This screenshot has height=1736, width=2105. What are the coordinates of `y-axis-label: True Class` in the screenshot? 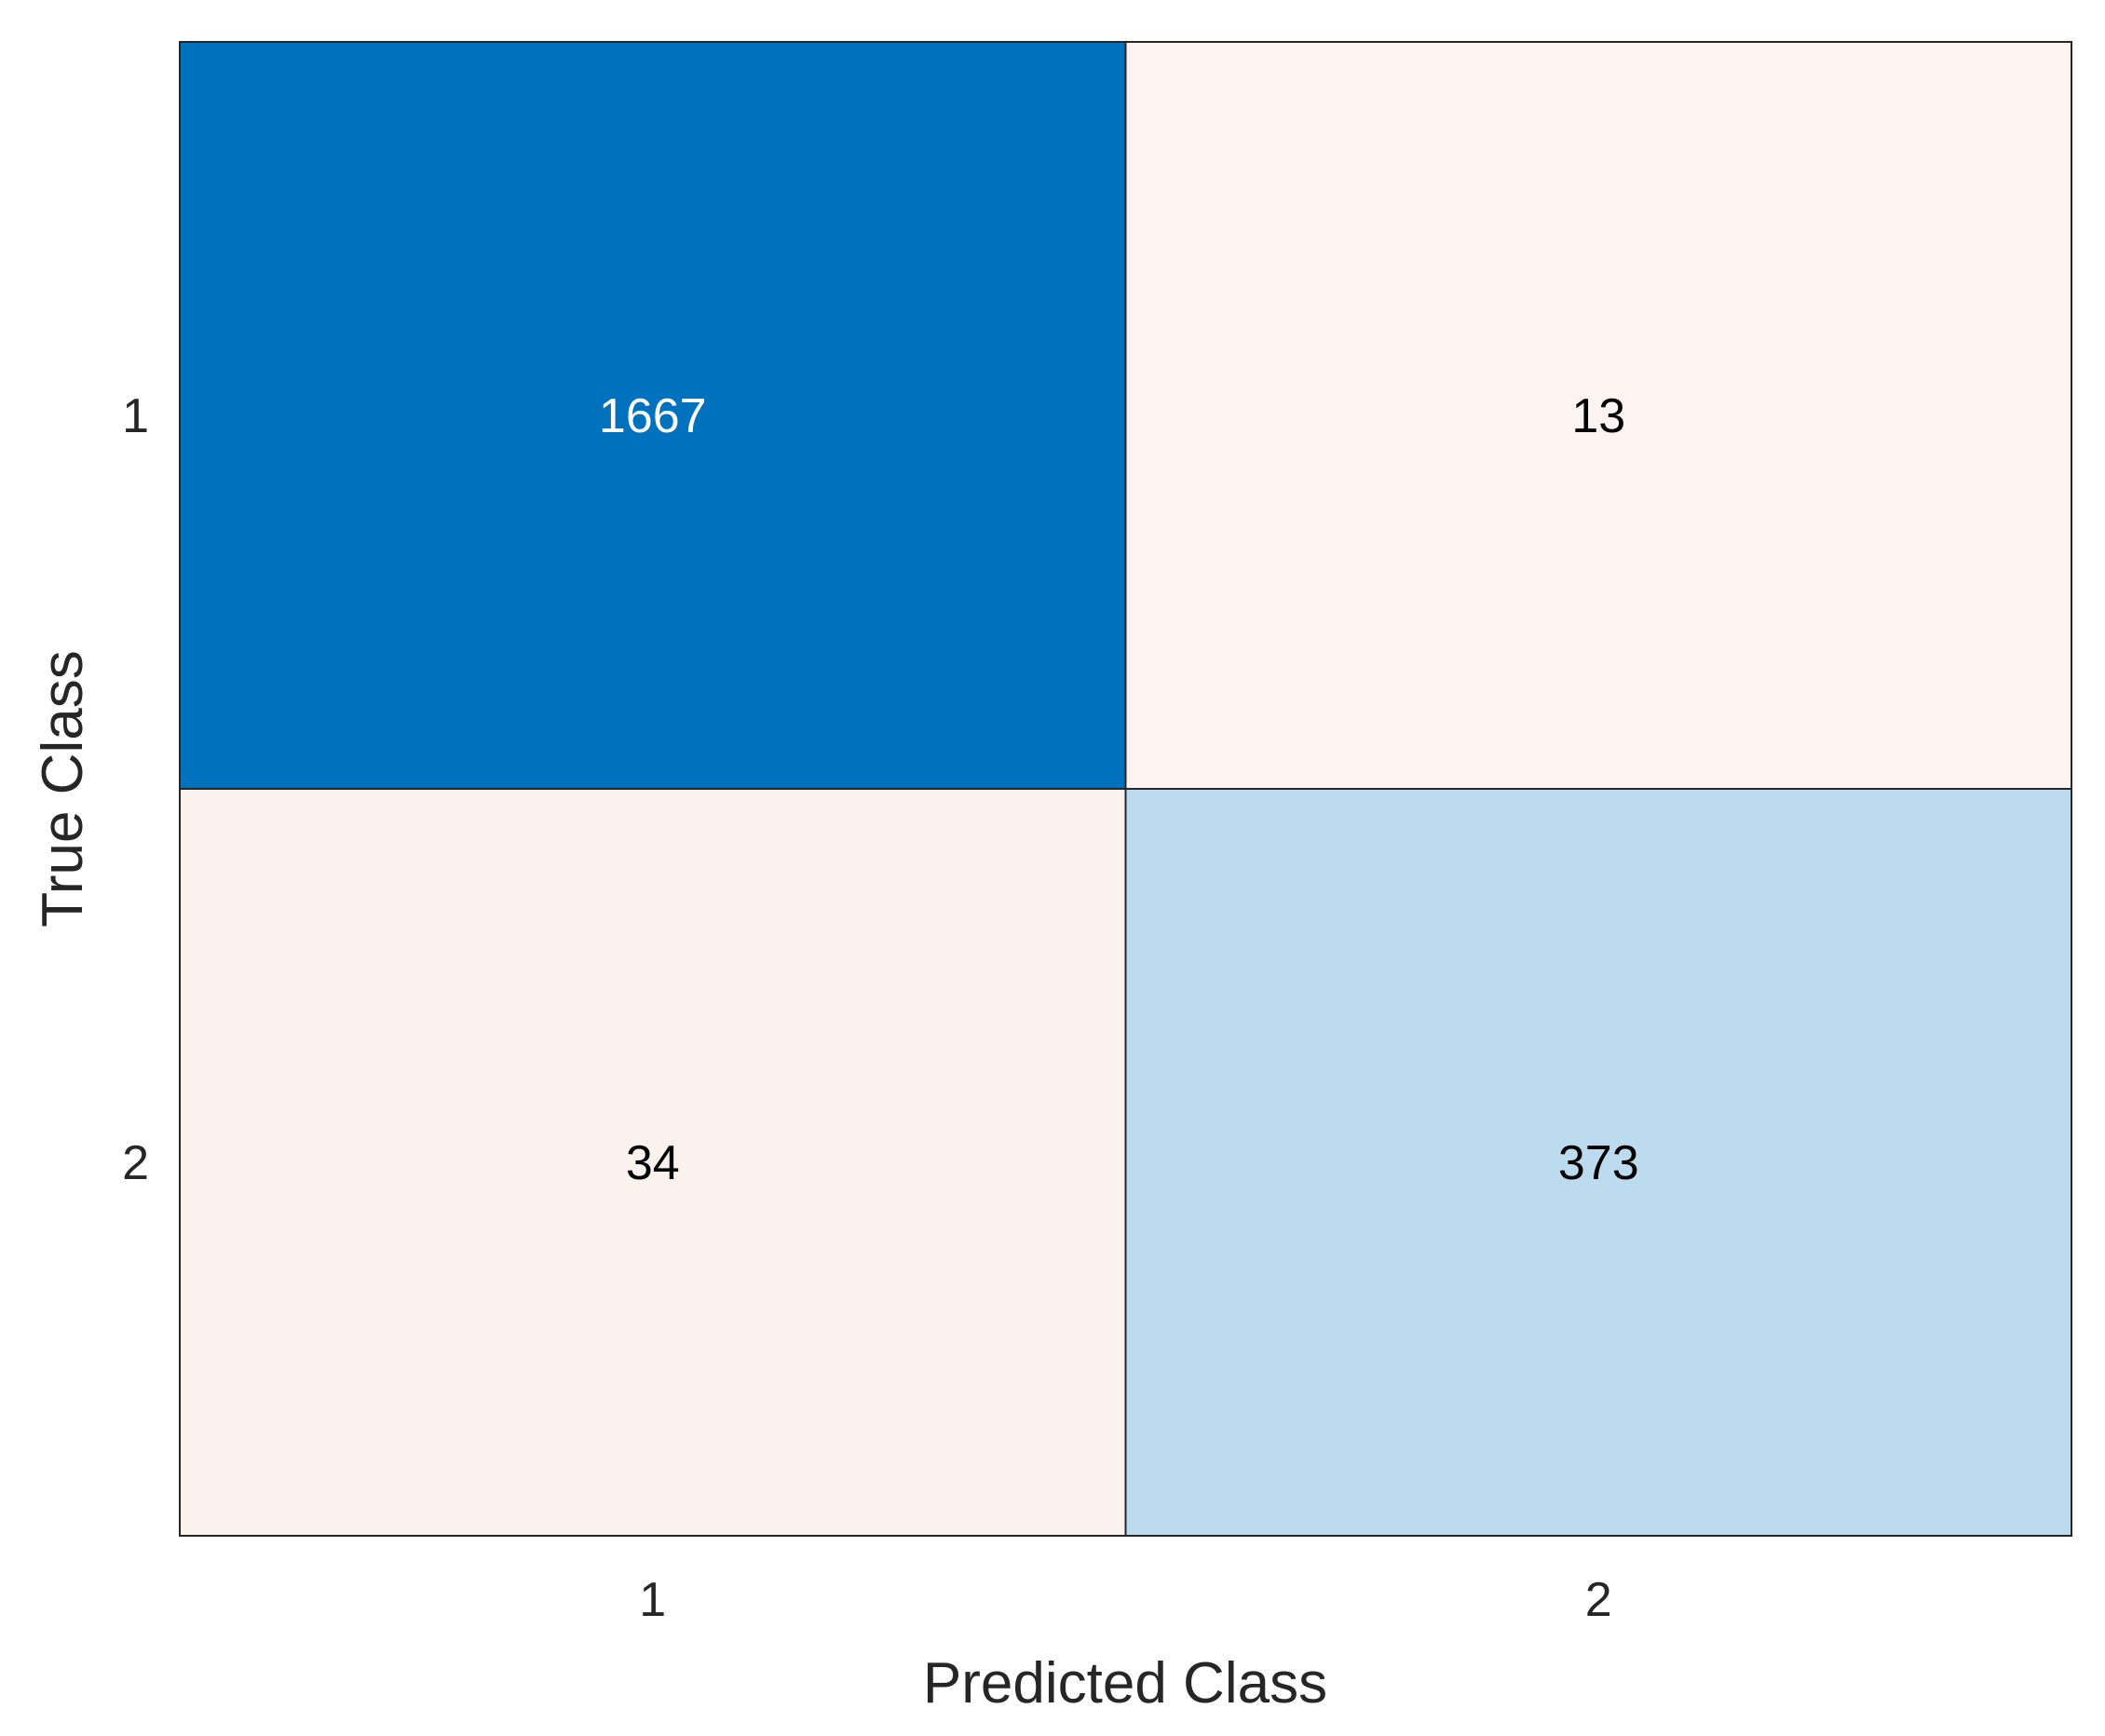 It's located at (63, 788).